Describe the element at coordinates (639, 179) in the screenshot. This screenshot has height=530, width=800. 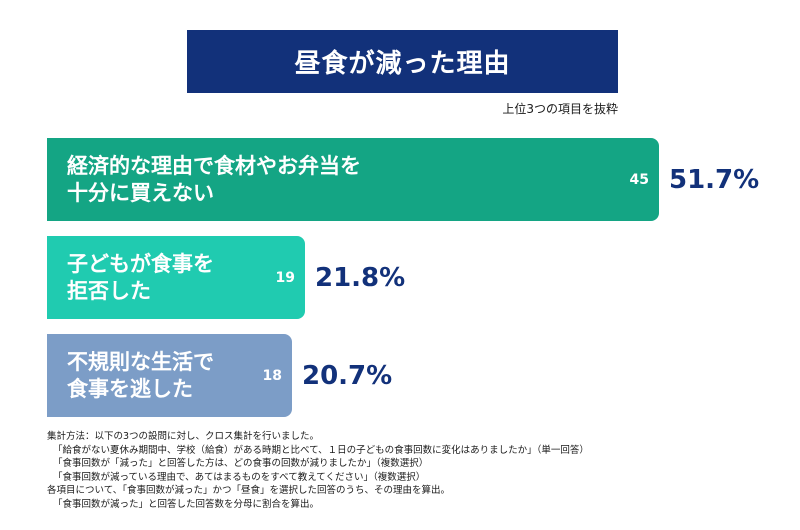
I see `bar-count-0: 45` at that location.